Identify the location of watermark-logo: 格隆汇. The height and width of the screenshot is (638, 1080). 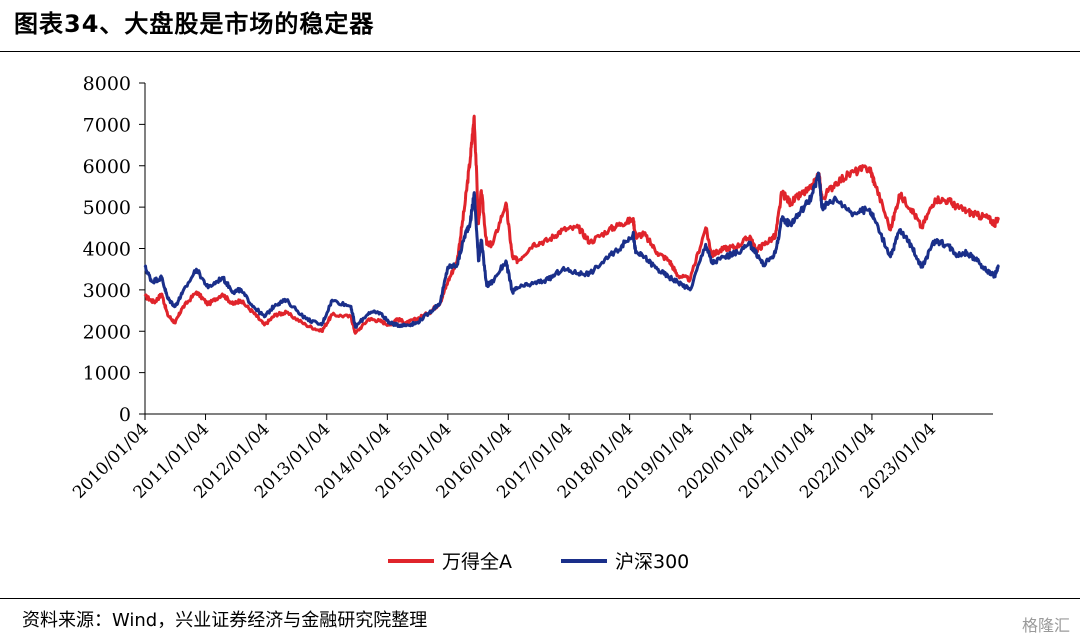
(1045, 625).